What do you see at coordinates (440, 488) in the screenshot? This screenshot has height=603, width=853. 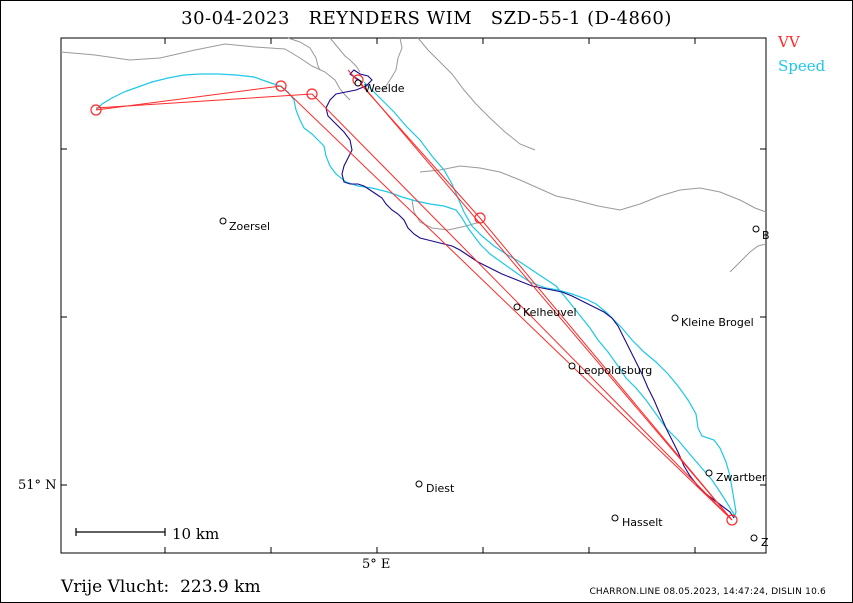 I see `city-diest: Diest` at bounding box center [440, 488].